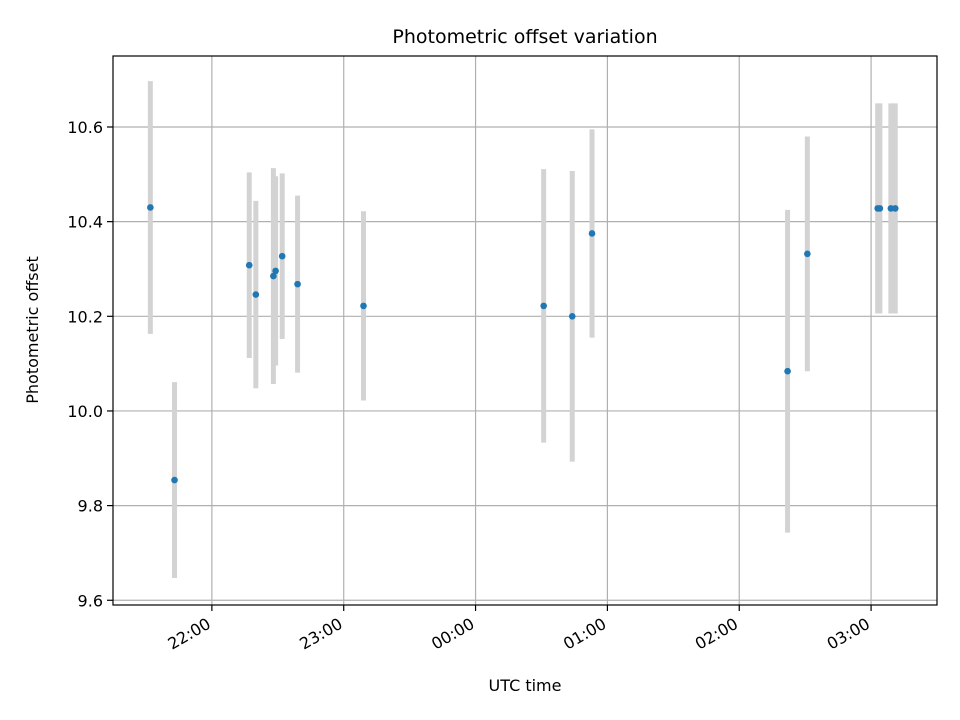  What do you see at coordinates (85, 127) in the screenshot?
I see `y-tick-label: 10.6` at bounding box center [85, 127].